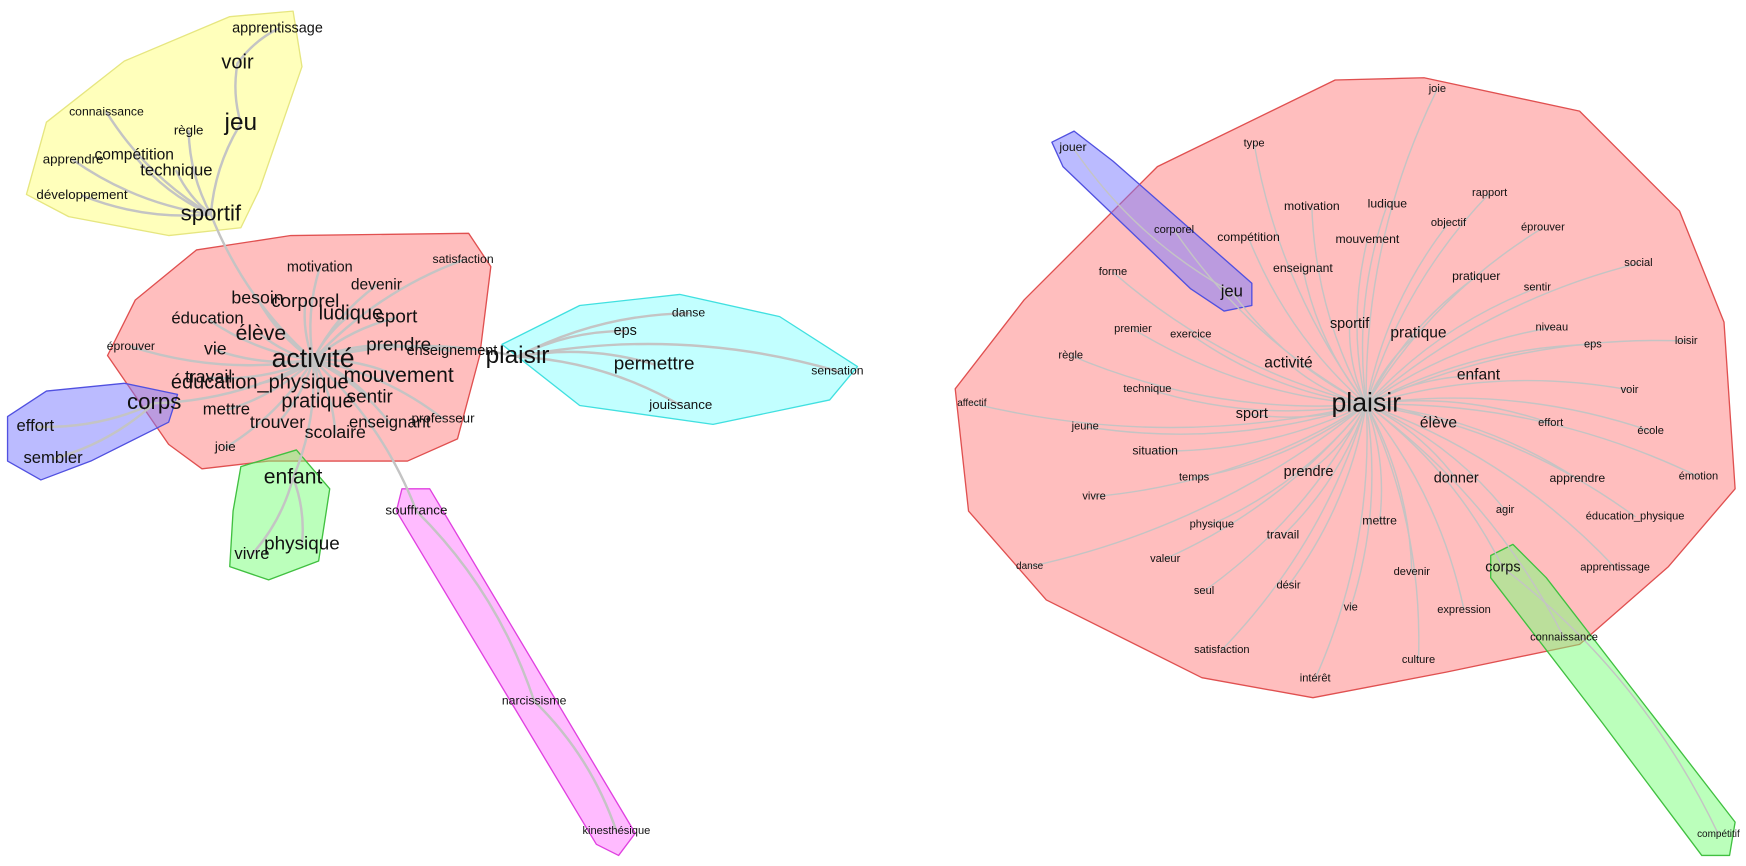 Image resolution: width=1746 pixels, height=866 pixels. What do you see at coordinates (1593, 344) in the screenshot?
I see `node-label: eps` at bounding box center [1593, 344].